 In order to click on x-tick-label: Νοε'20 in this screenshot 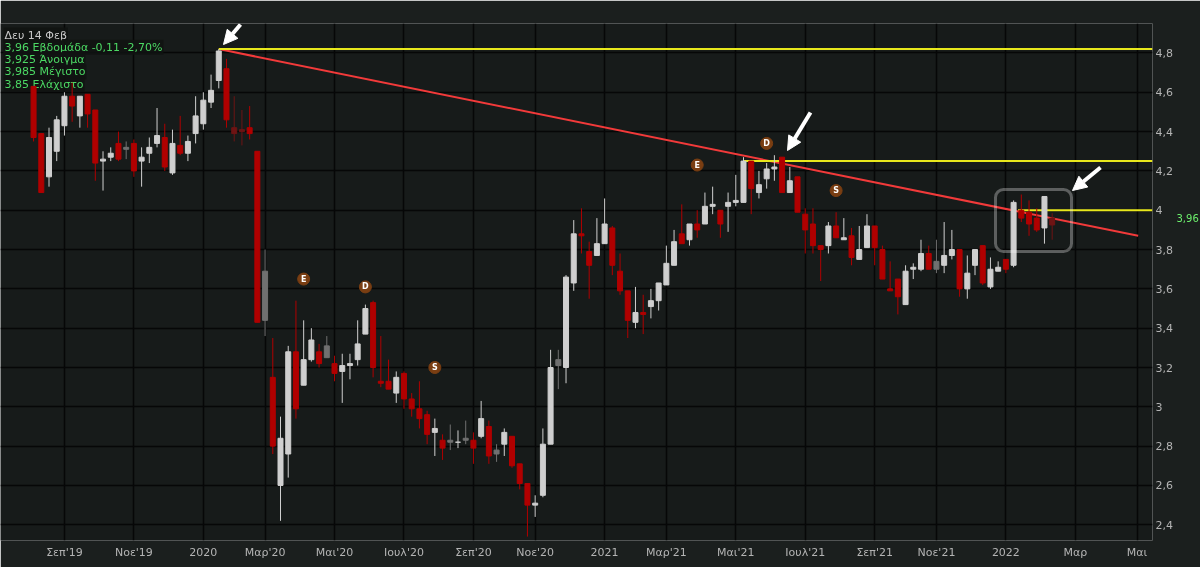, I will do `click(535, 552)`.